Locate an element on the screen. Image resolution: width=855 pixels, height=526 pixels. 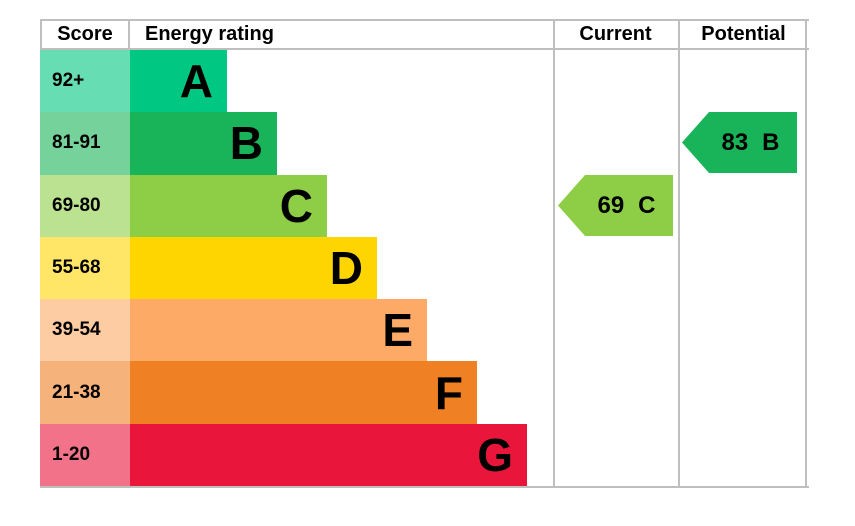
potential-score-value: 83 is located at coordinates (735, 142).